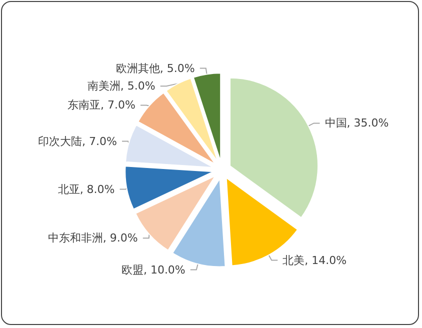 The width and height of the screenshot is (422, 328). What do you see at coordinates (153, 269) in the screenshot?
I see `slice-label: 欧盟, 10.0%` at bounding box center [153, 269].